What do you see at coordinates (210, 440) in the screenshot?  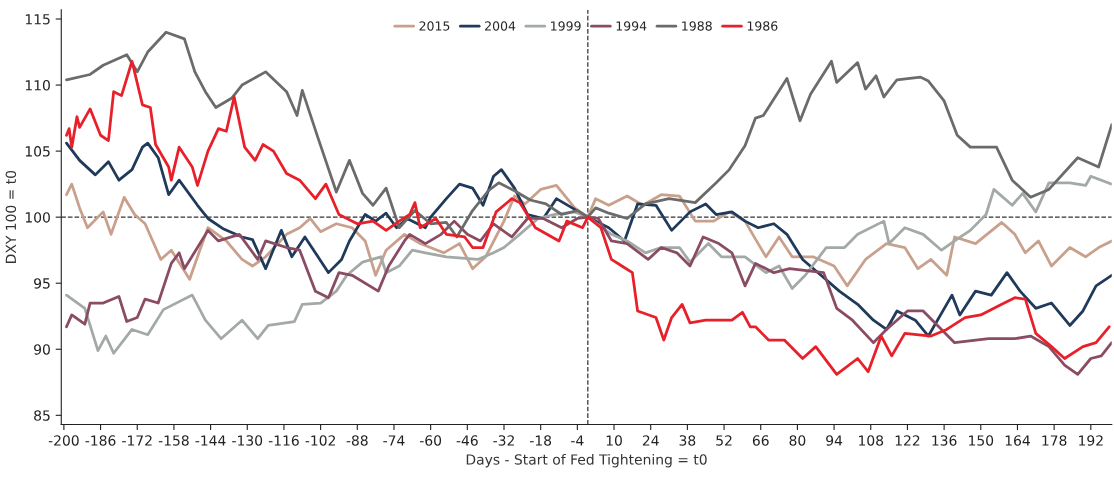 I see `x-tick-label: -144` at bounding box center [210, 440].